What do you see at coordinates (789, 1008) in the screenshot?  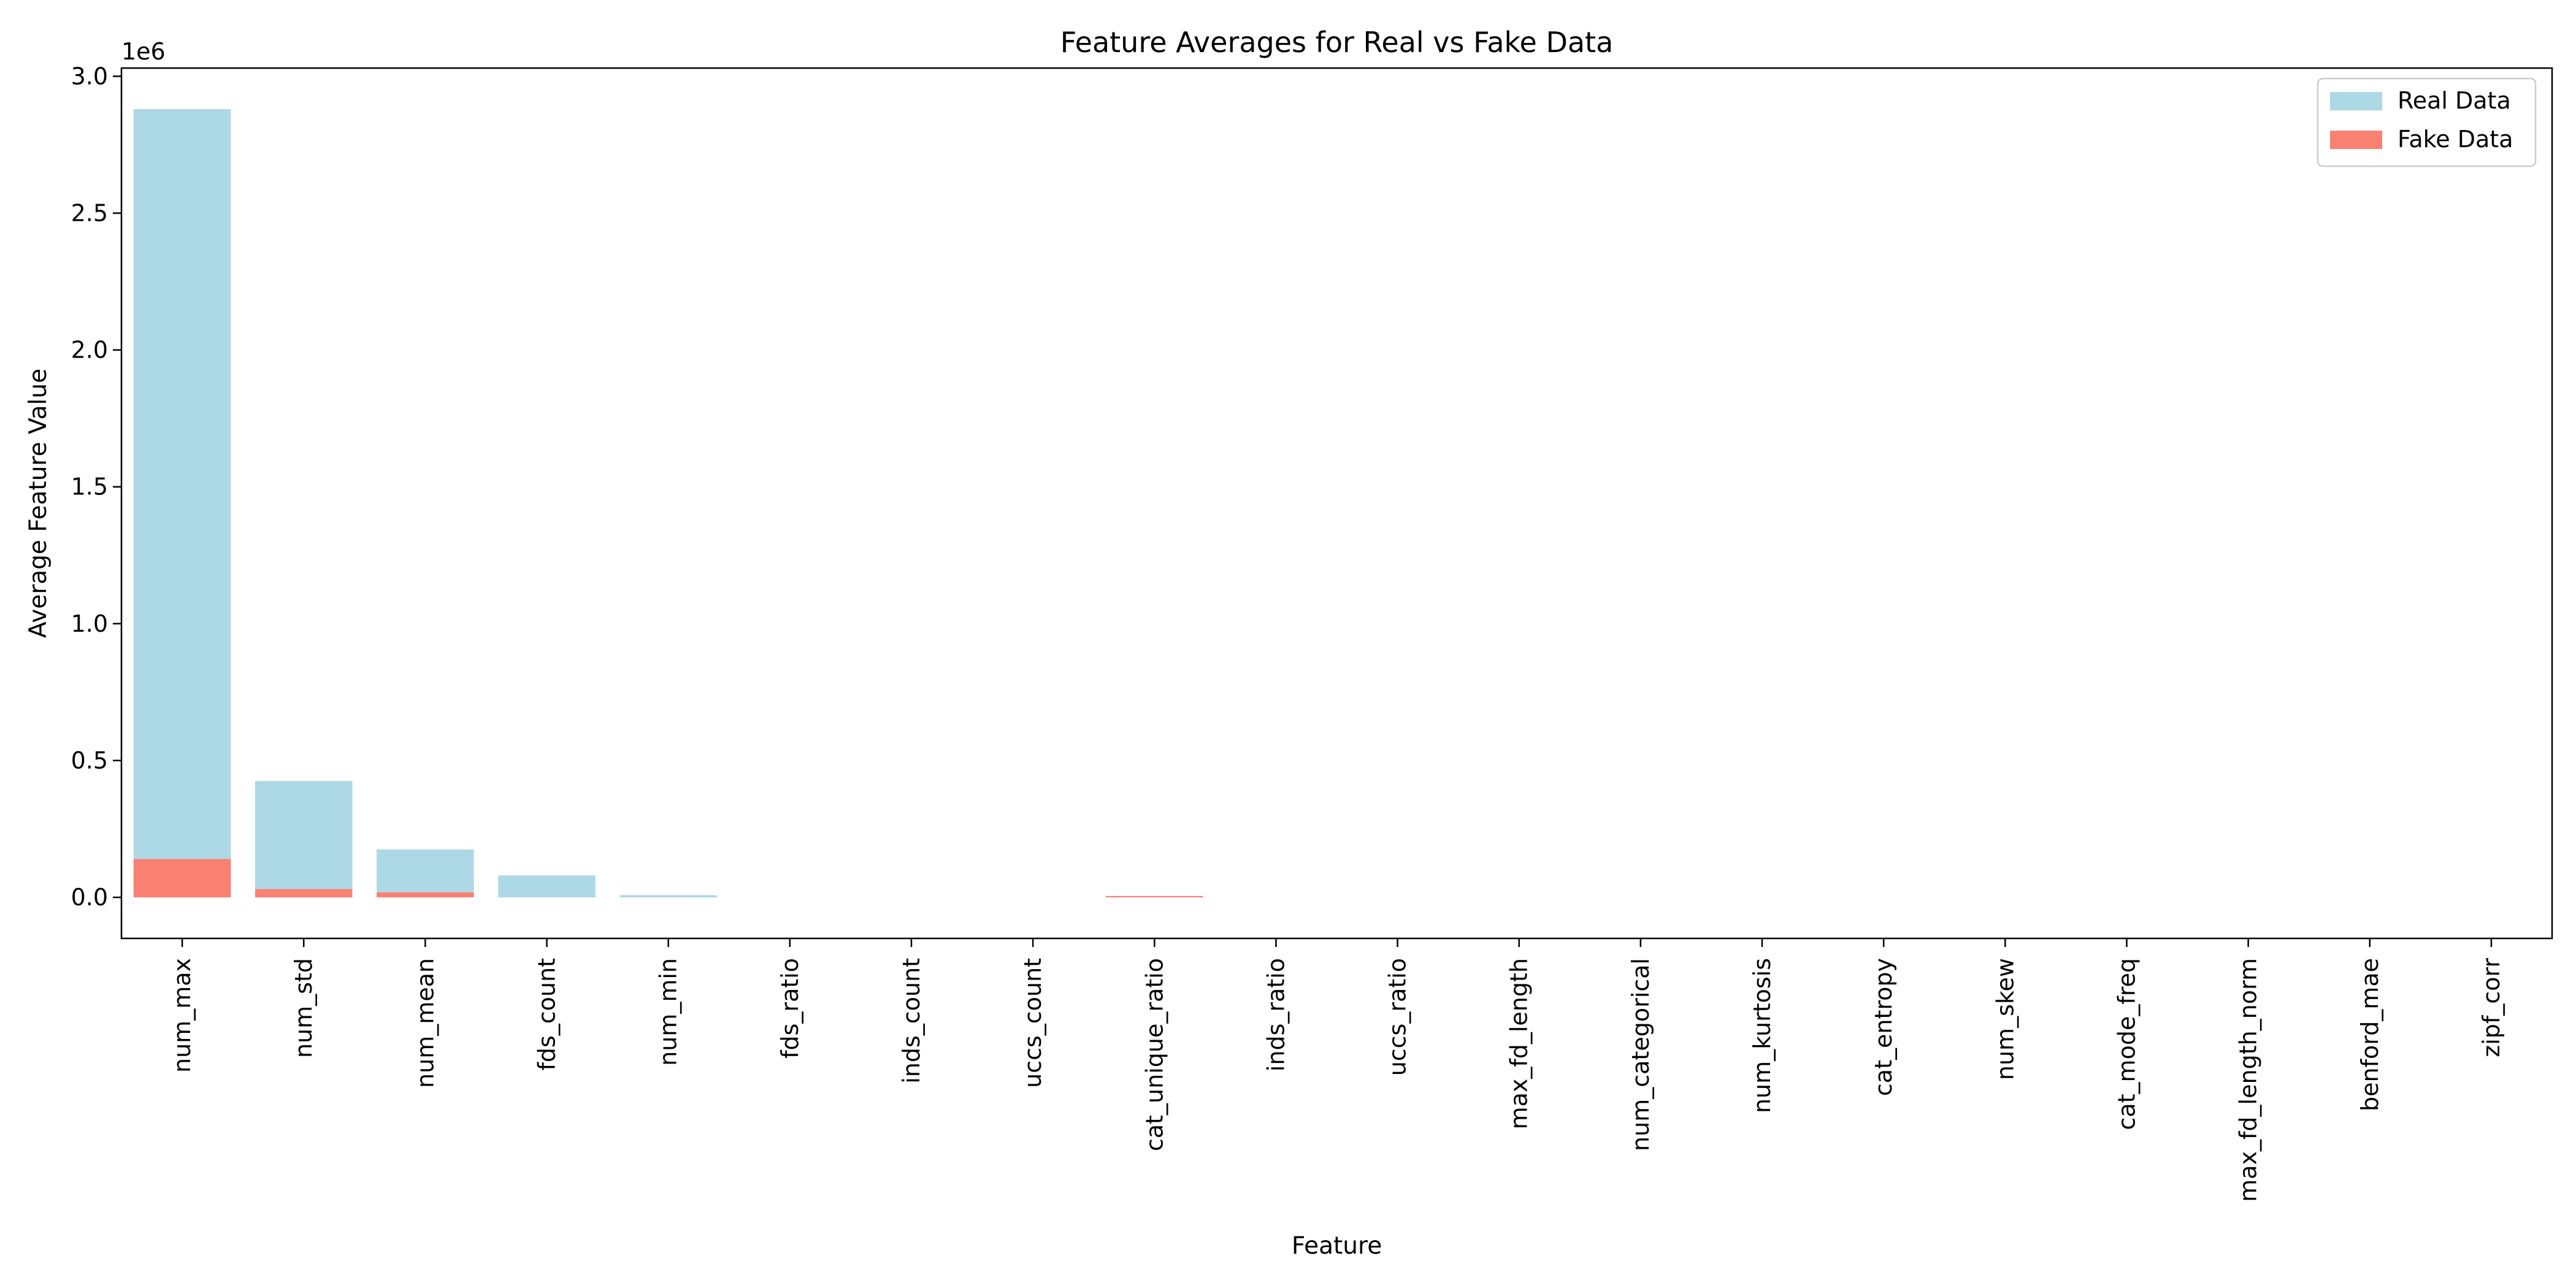 I see `x-tick-label-fds-ratio: fds_ratio` at bounding box center [789, 1008].